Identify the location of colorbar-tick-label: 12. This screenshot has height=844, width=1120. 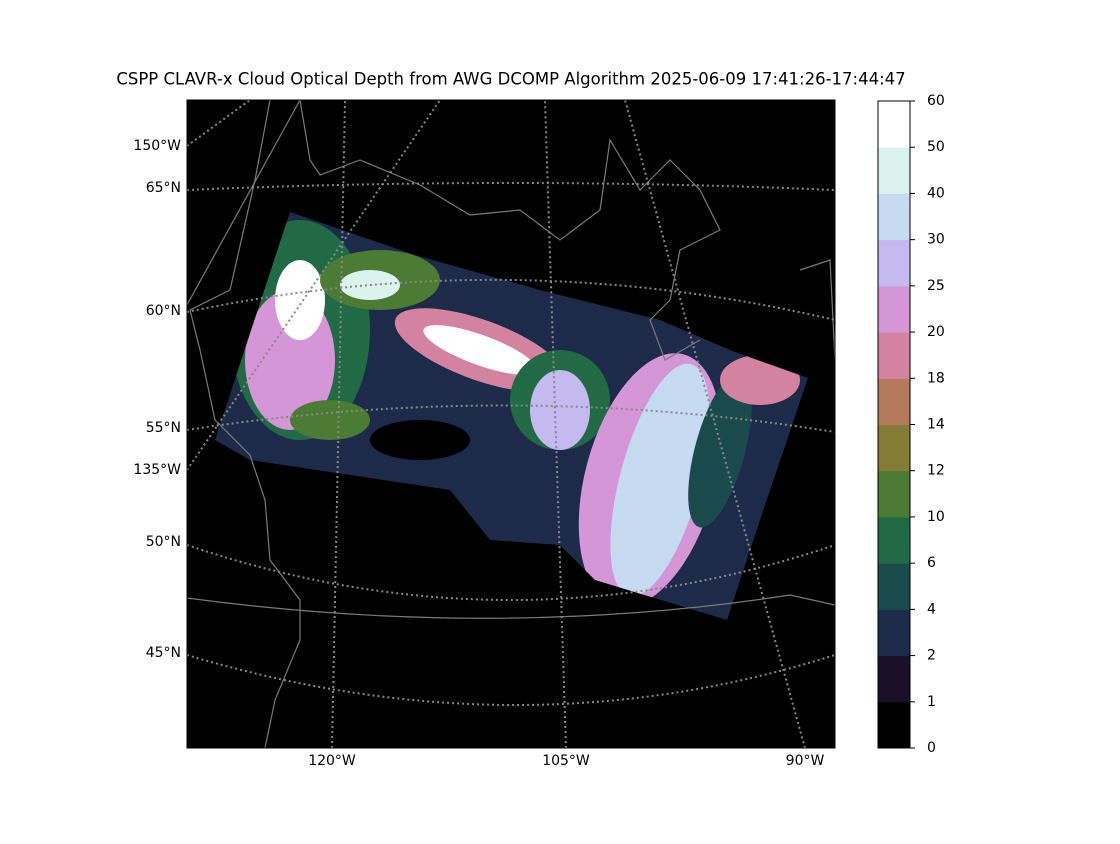
(936, 471).